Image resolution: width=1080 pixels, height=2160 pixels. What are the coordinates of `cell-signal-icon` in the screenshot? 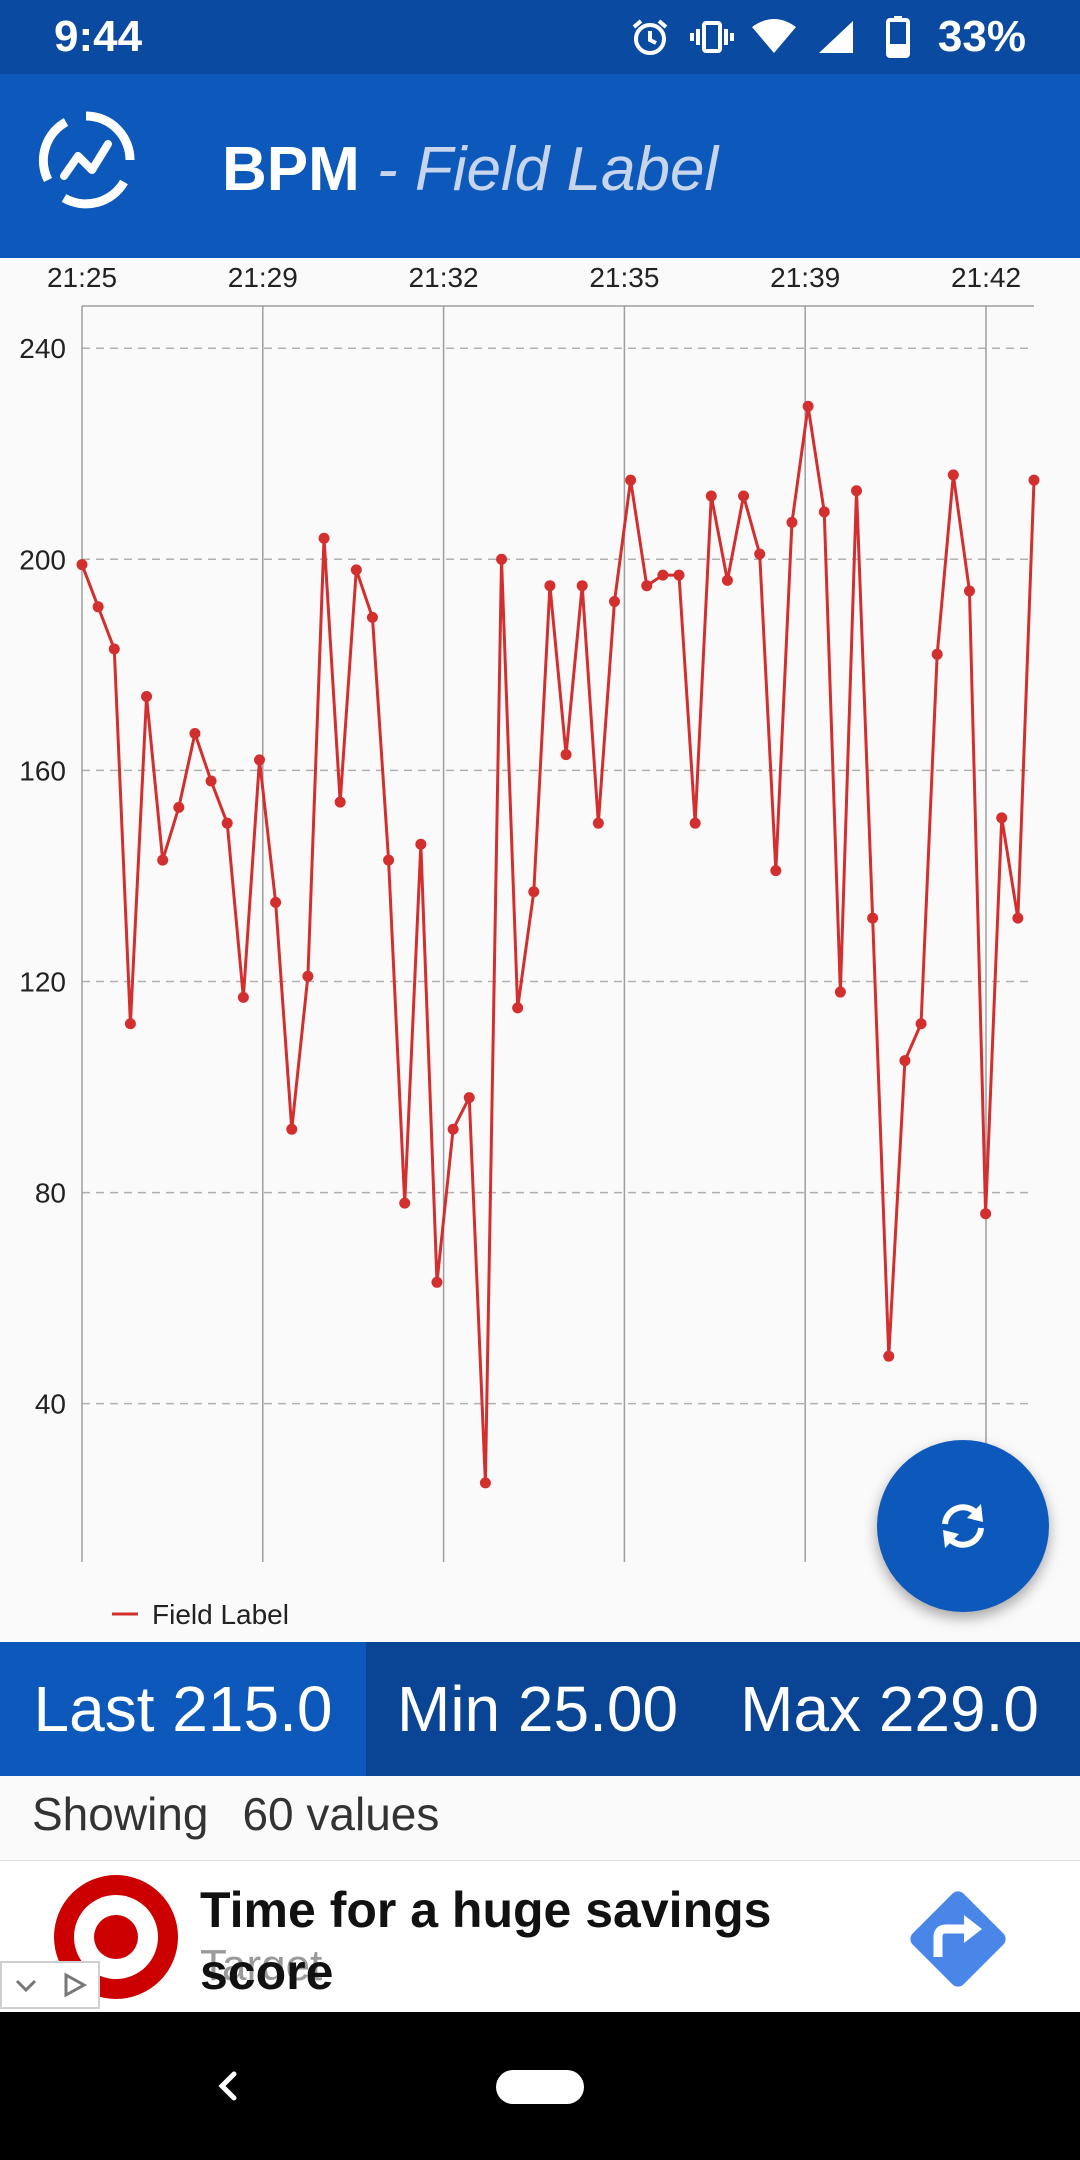 It's located at (836, 37).